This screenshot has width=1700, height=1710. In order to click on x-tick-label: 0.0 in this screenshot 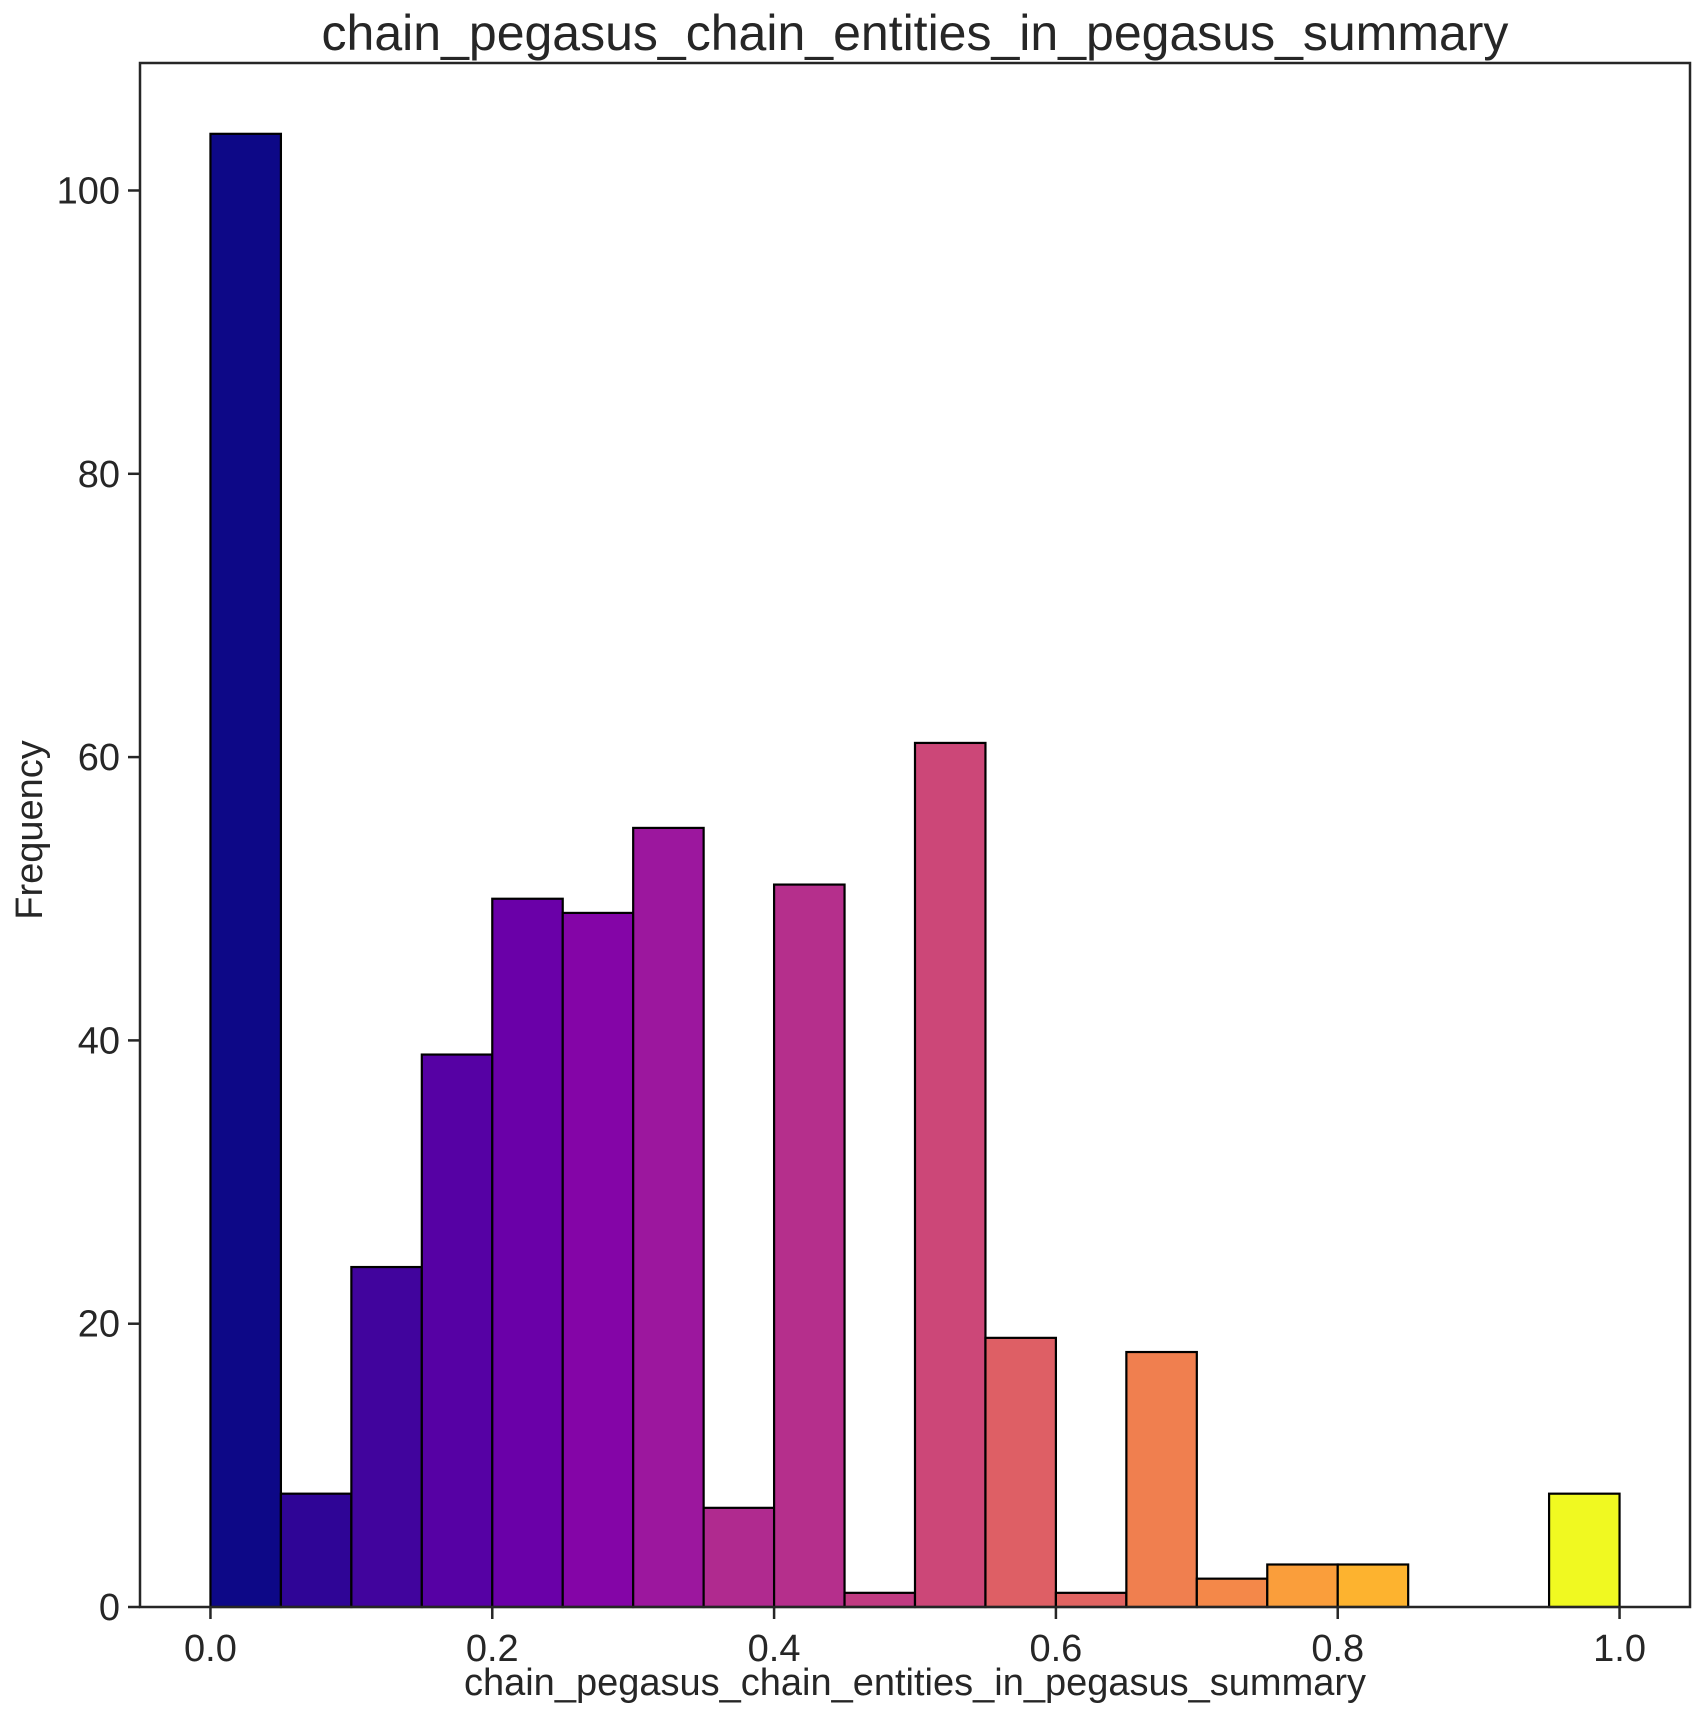, I will do `click(210, 1649)`.